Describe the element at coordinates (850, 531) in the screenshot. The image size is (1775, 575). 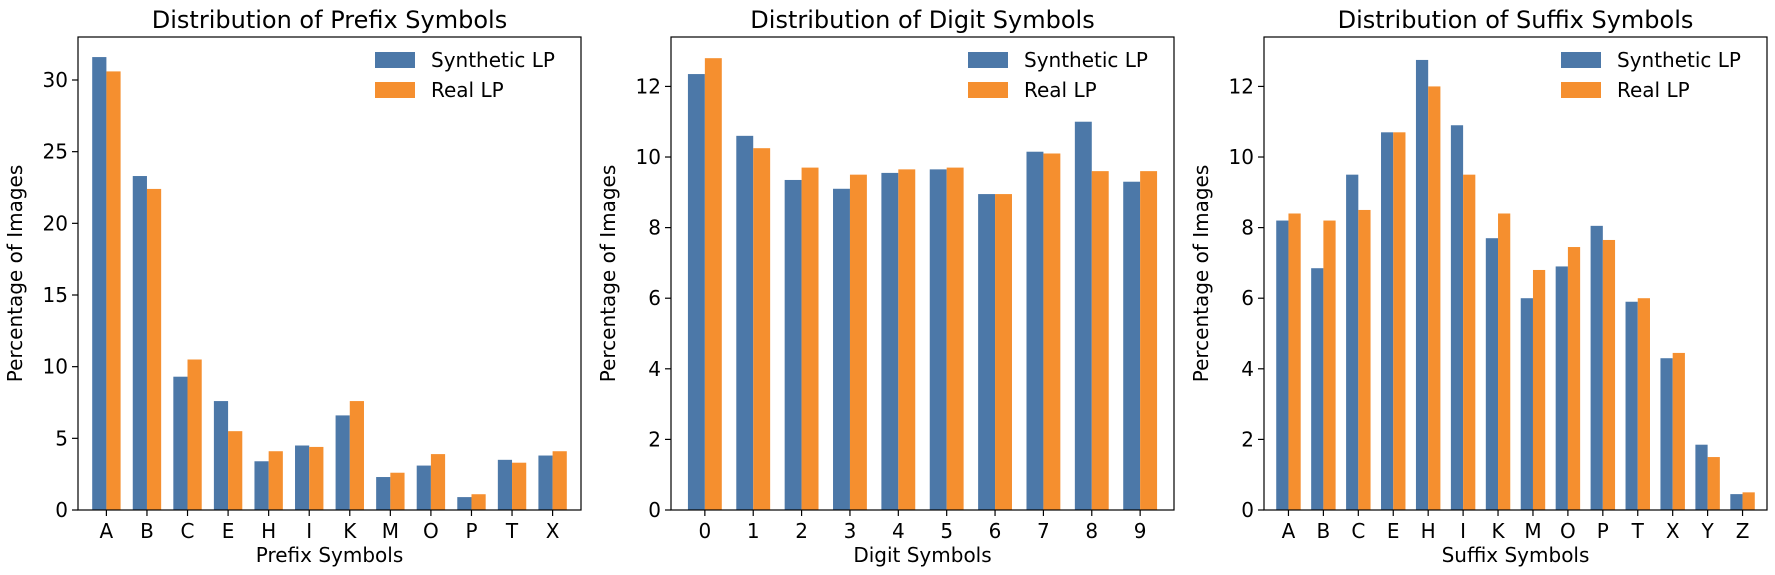
I see `x-tick-label: 3` at that location.